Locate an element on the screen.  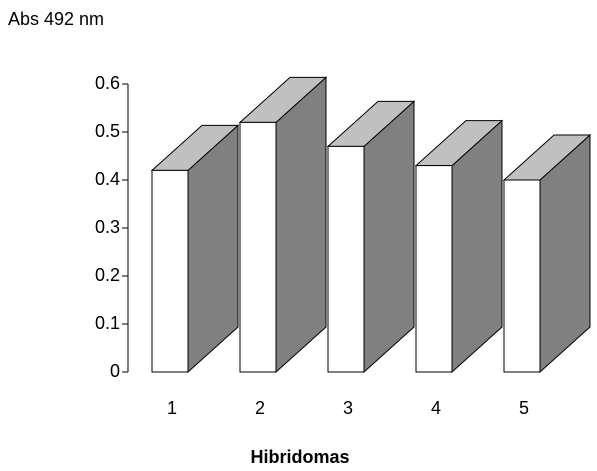
x-tick-label: 2 is located at coordinates (260, 408).